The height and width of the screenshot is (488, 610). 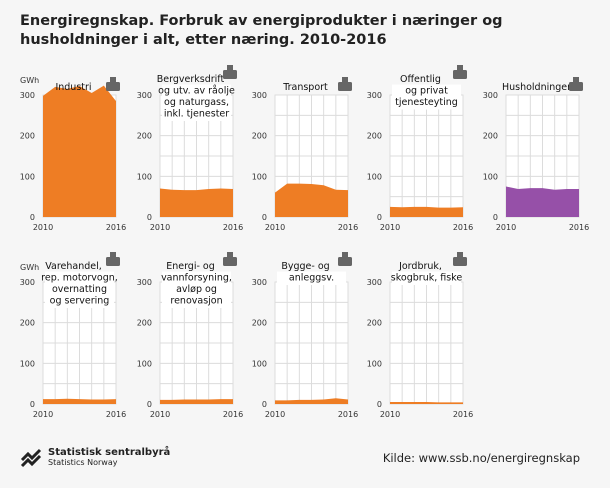 What do you see at coordinates (420, 266) in the screenshot?
I see `panel-title-line: Jordbruk,` at bounding box center [420, 266].